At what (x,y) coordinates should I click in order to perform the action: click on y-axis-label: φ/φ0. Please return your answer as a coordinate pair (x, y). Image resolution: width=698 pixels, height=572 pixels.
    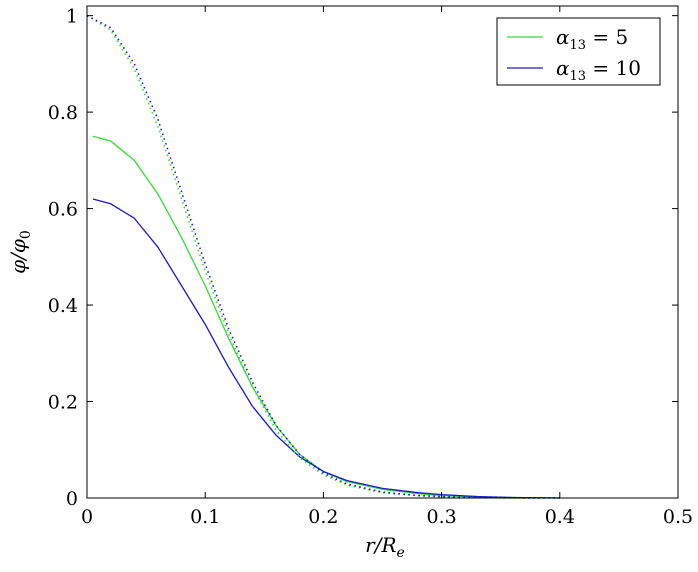
    Looking at the image, I should click on (20, 252).